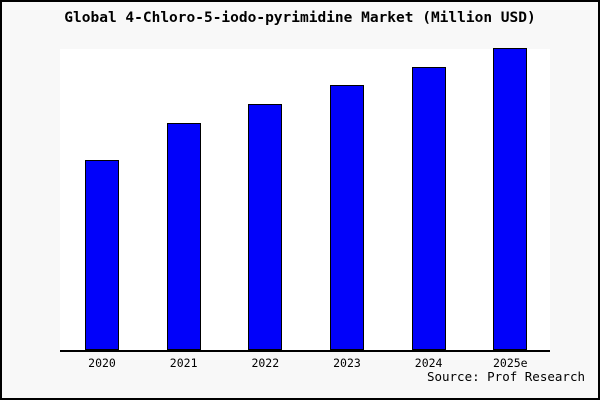 The image size is (600, 400). Describe the element at coordinates (428, 363) in the screenshot. I see `x-tick-2024: 2024` at that location.